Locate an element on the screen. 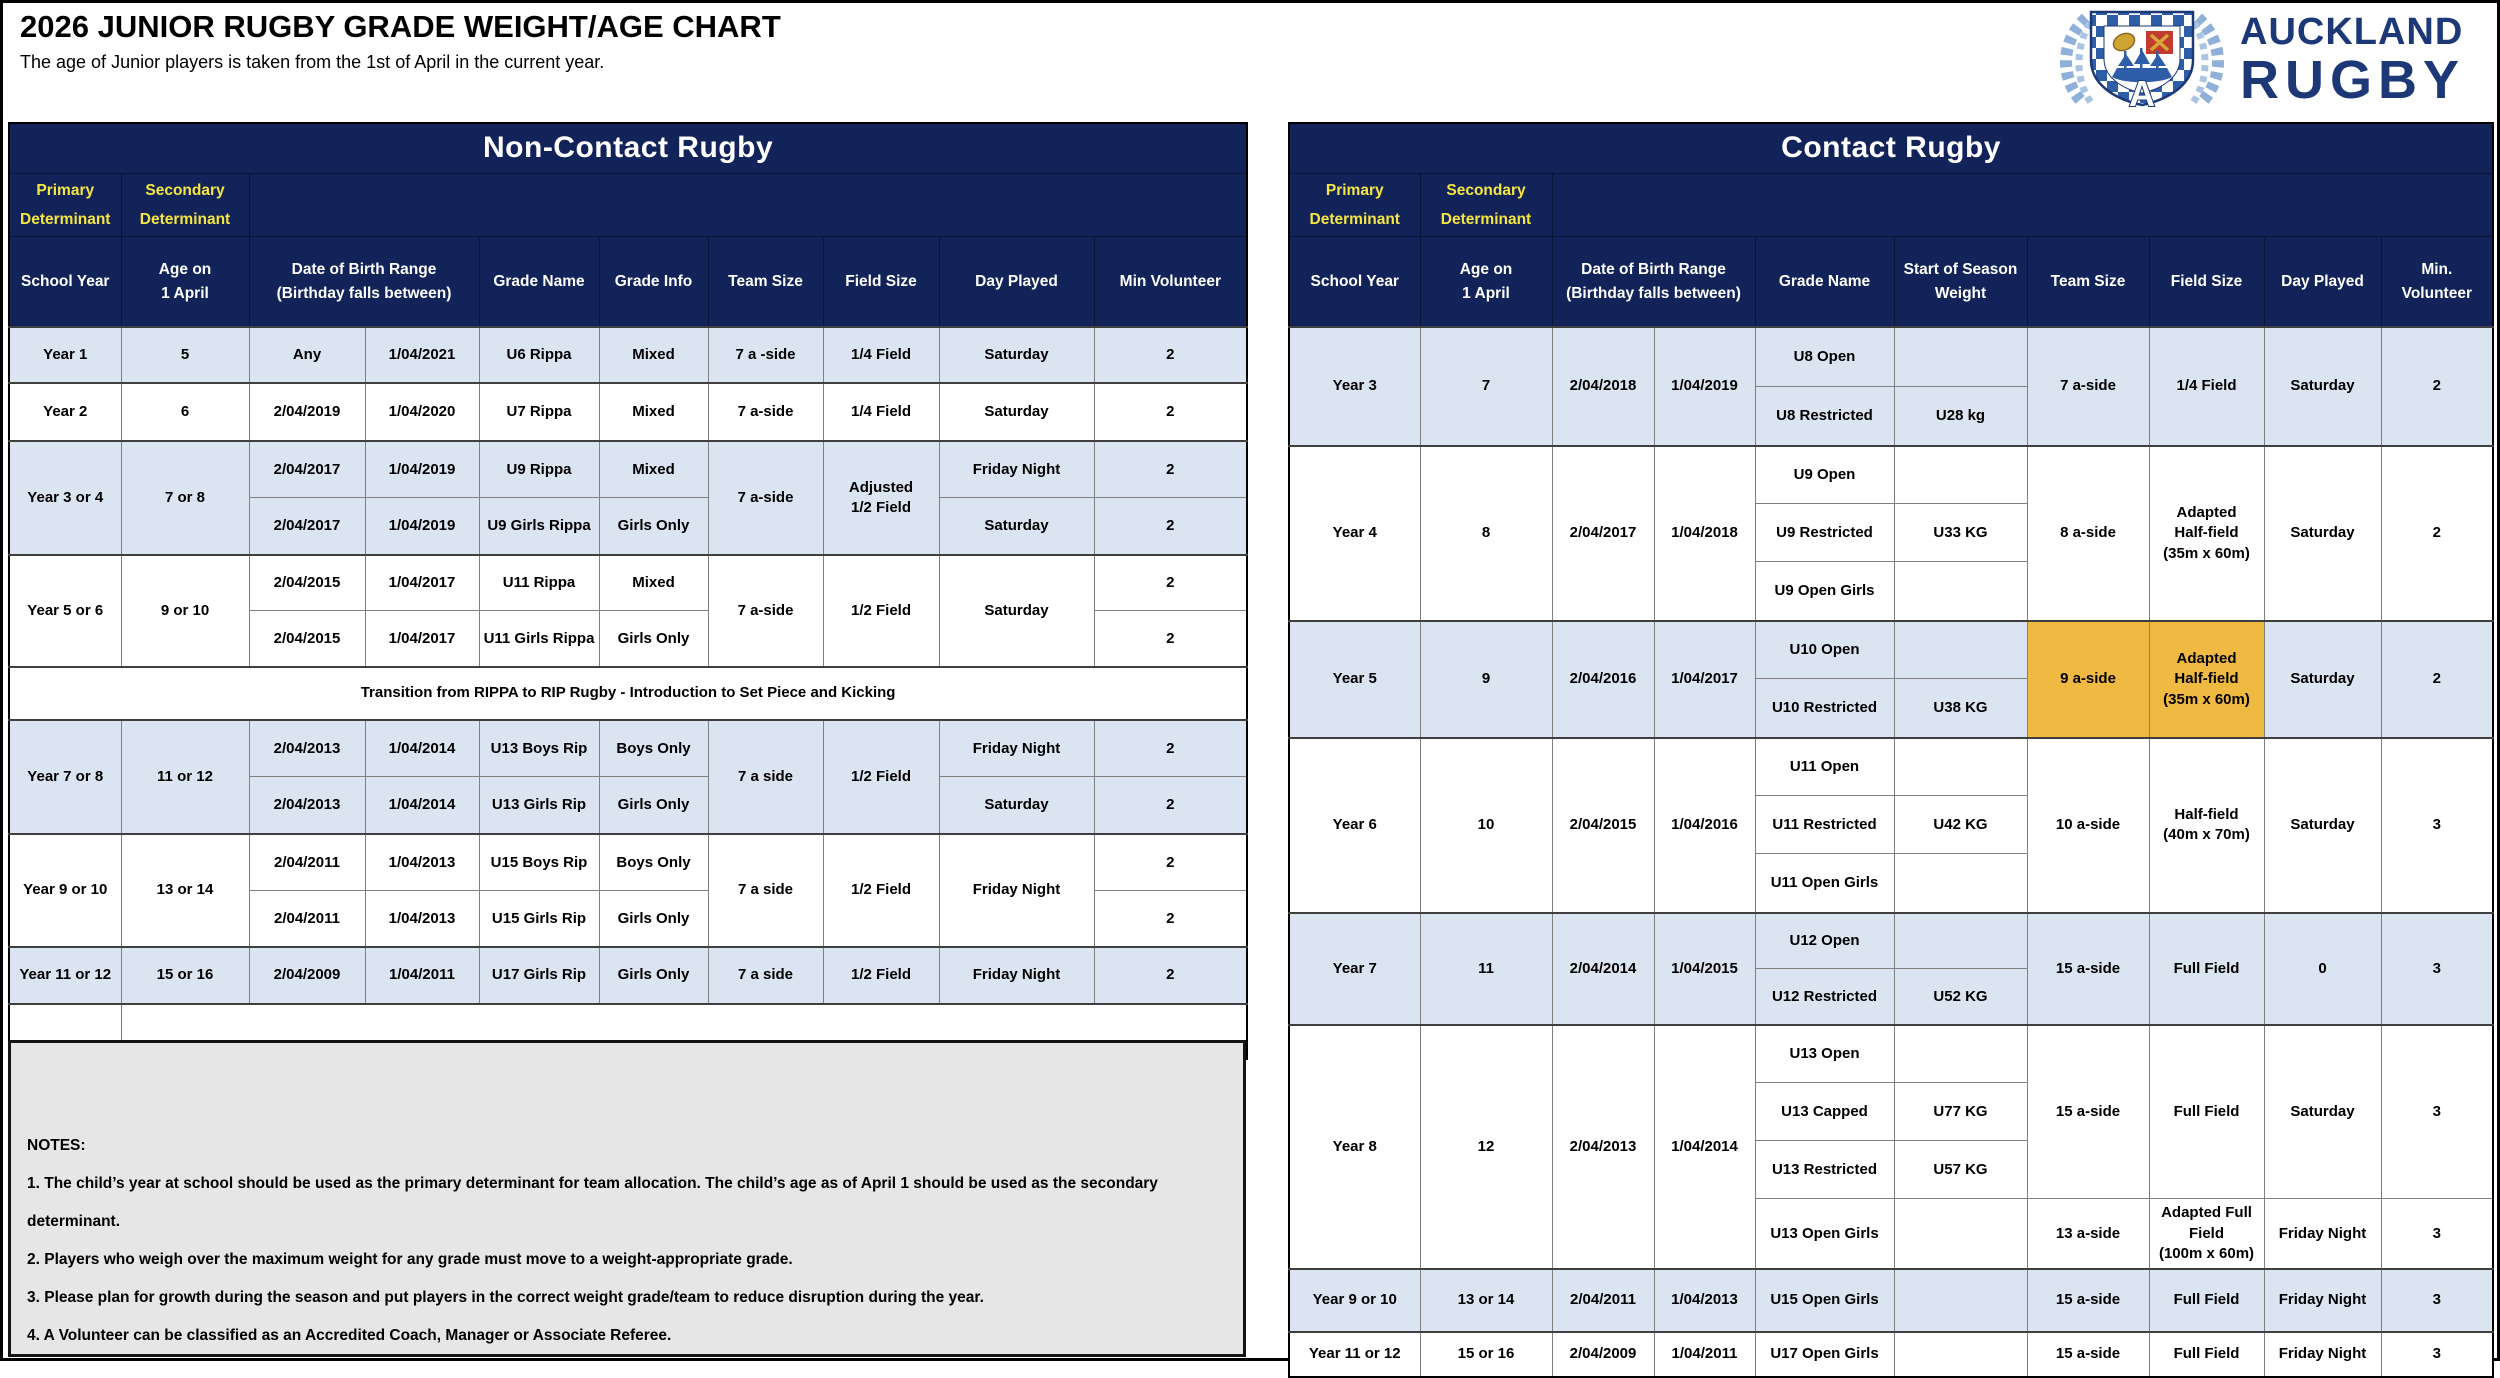 Image resolution: width=2500 pixels, height=1378 pixels. table-cell: Year 7 or 8 is located at coordinates (65, 776).